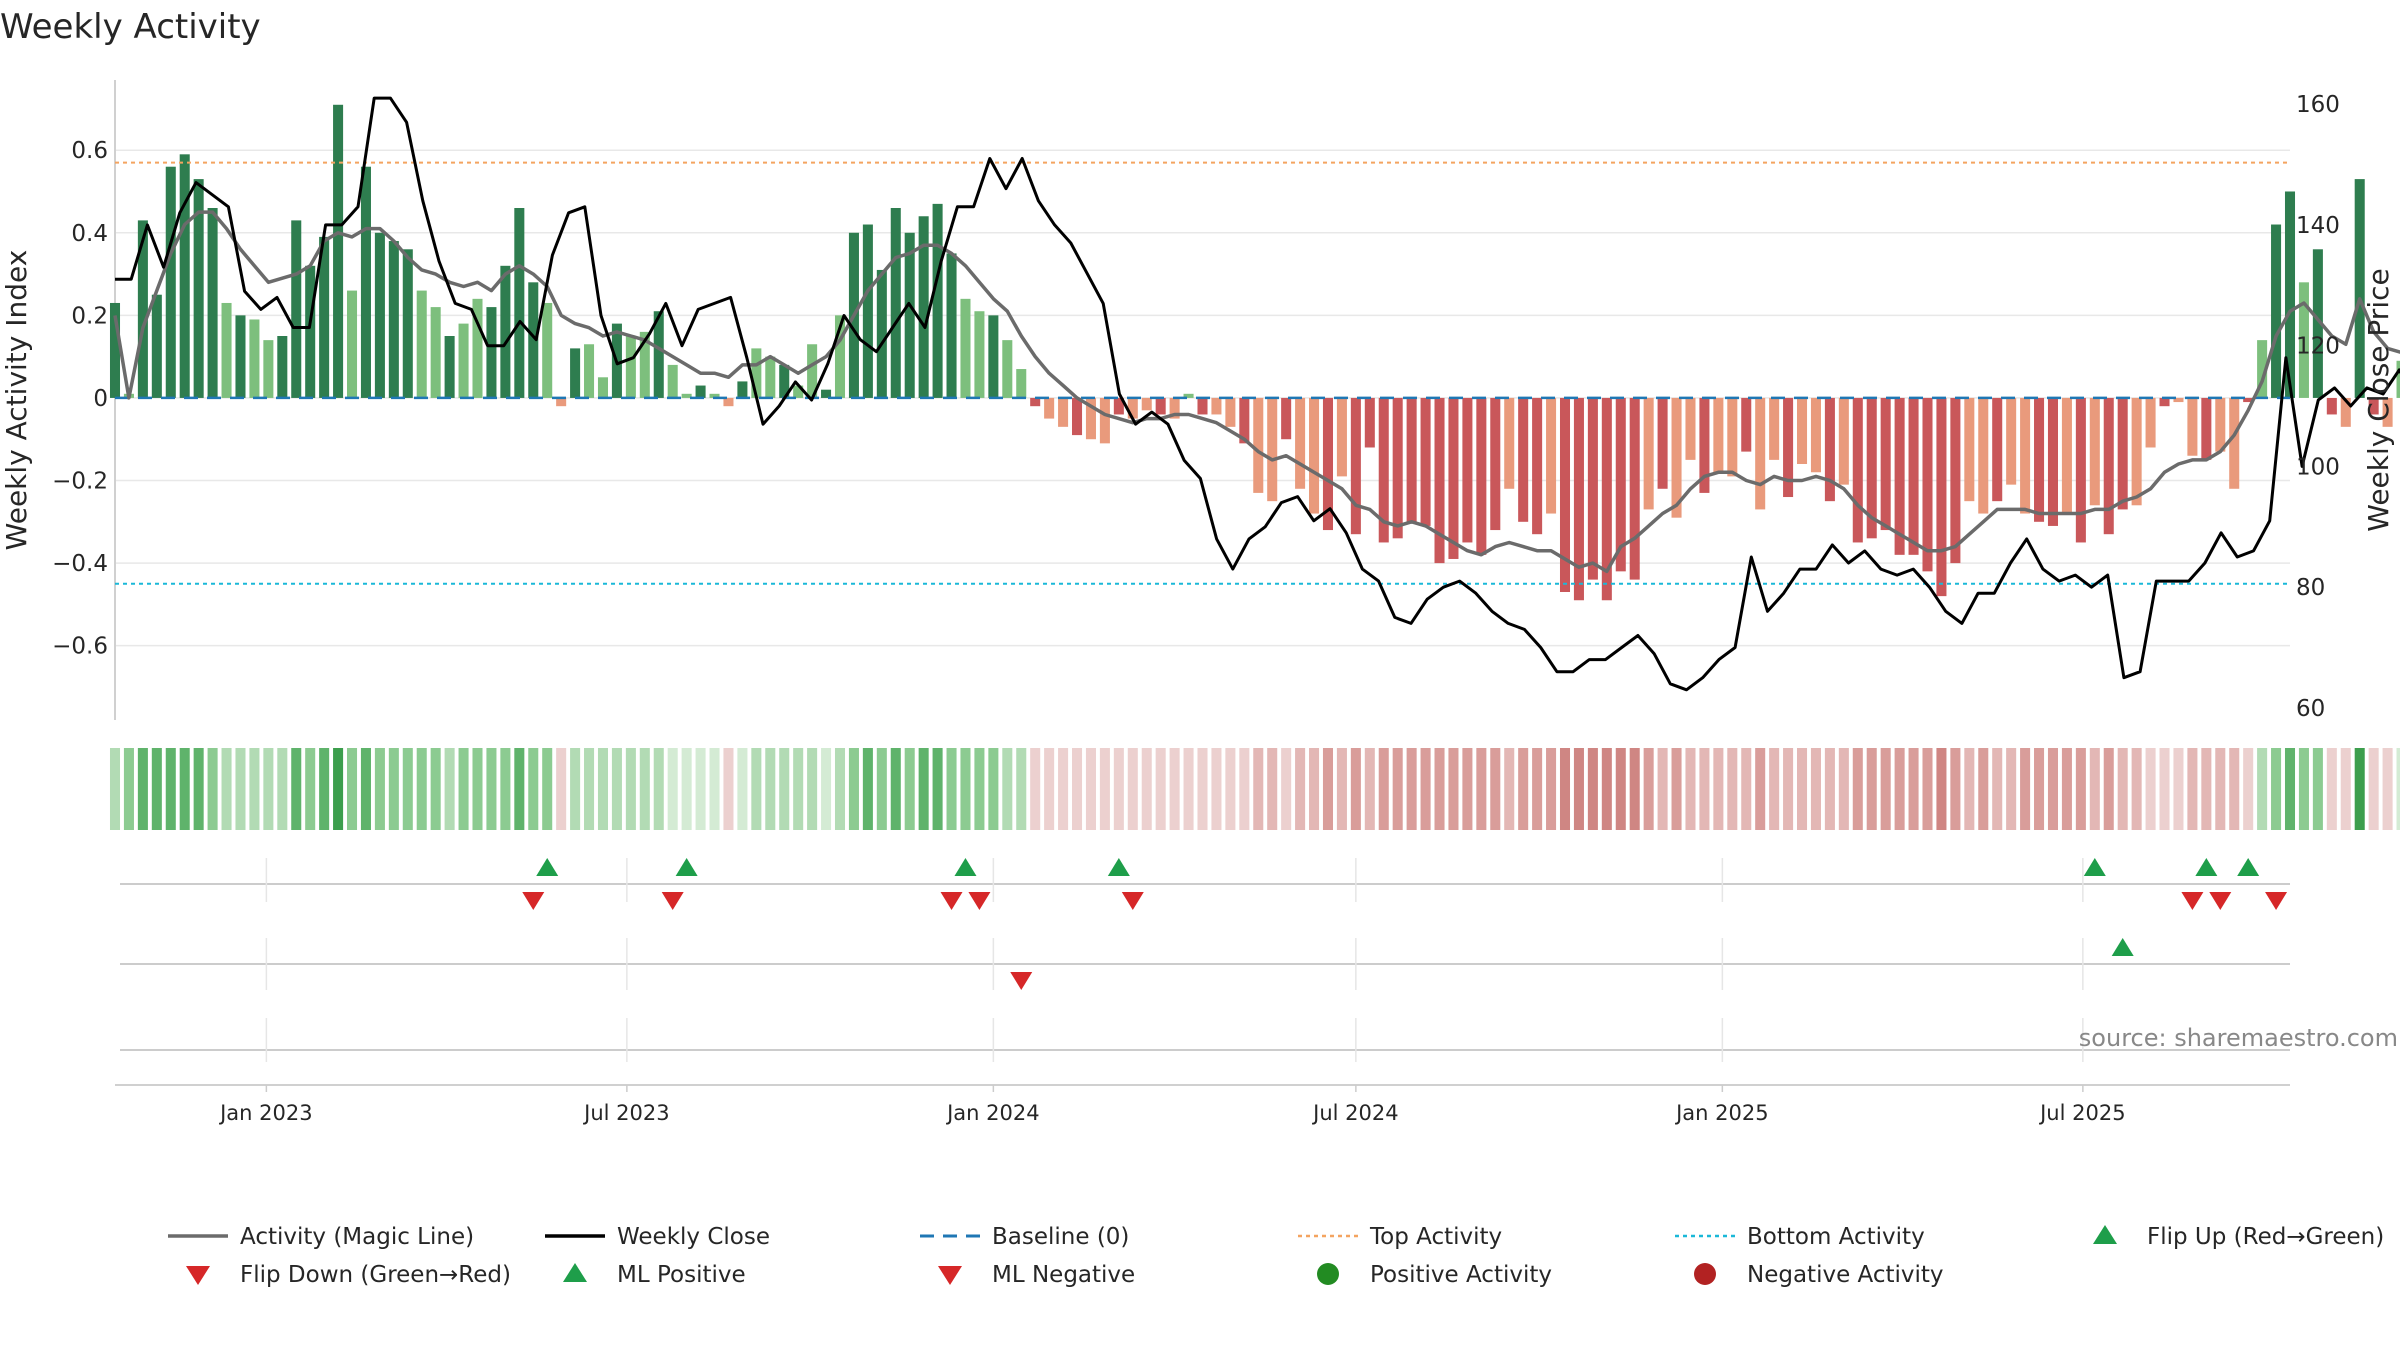 This screenshot has height=1350, width=2400. What do you see at coordinates (2310, 709) in the screenshot?
I see `y2-tick-label: 60` at bounding box center [2310, 709].